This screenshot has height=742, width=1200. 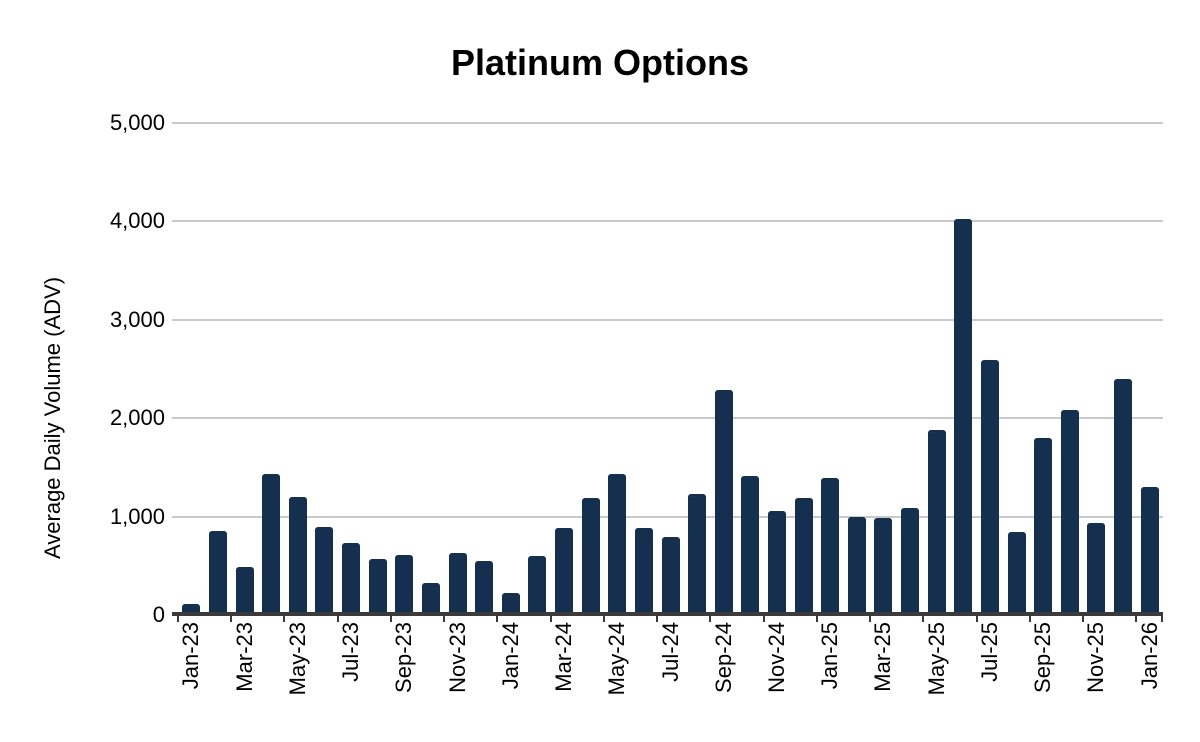 What do you see at coordinates (137, 221) in the screenshot?
I see `y-tick-label: 4,000` at bounding box center [137, 221].